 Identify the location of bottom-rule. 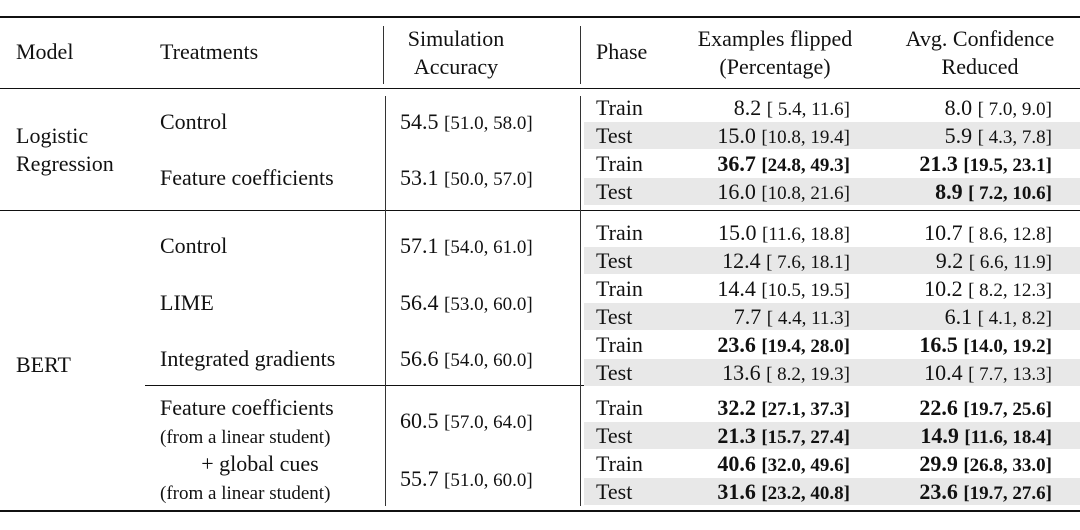
(540, 511).